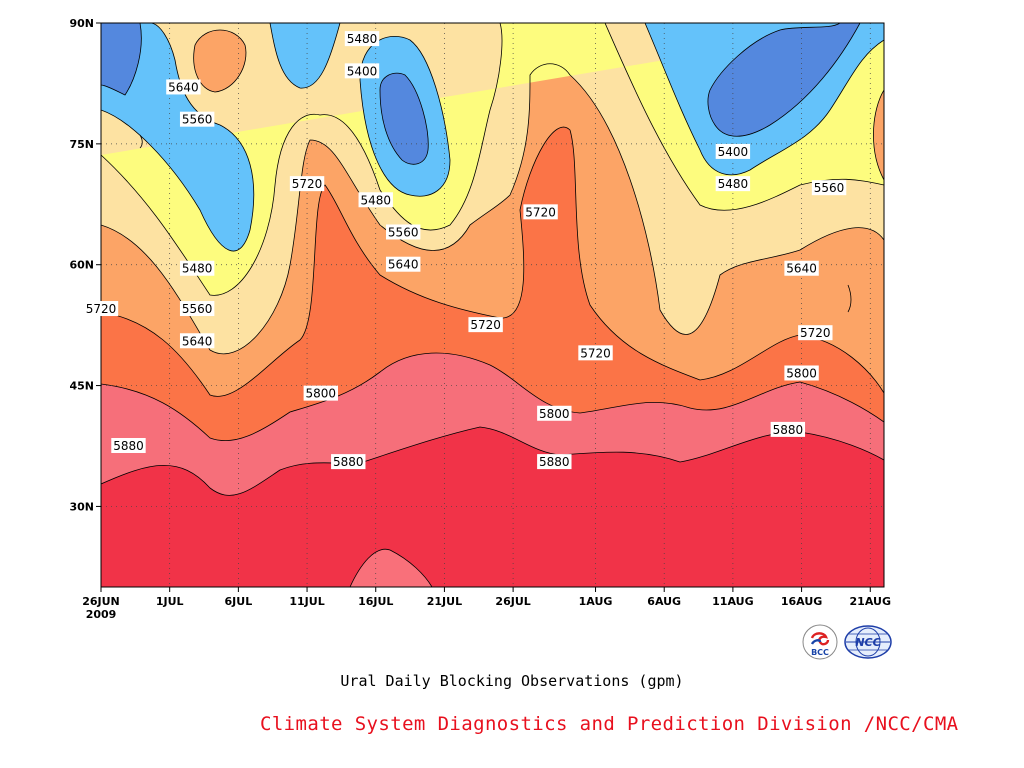  Describe the element at coordinates (512, 681) in the screenshot. I see `chart-title: Ural Daily Blocking Observations (gpm)` at that location.